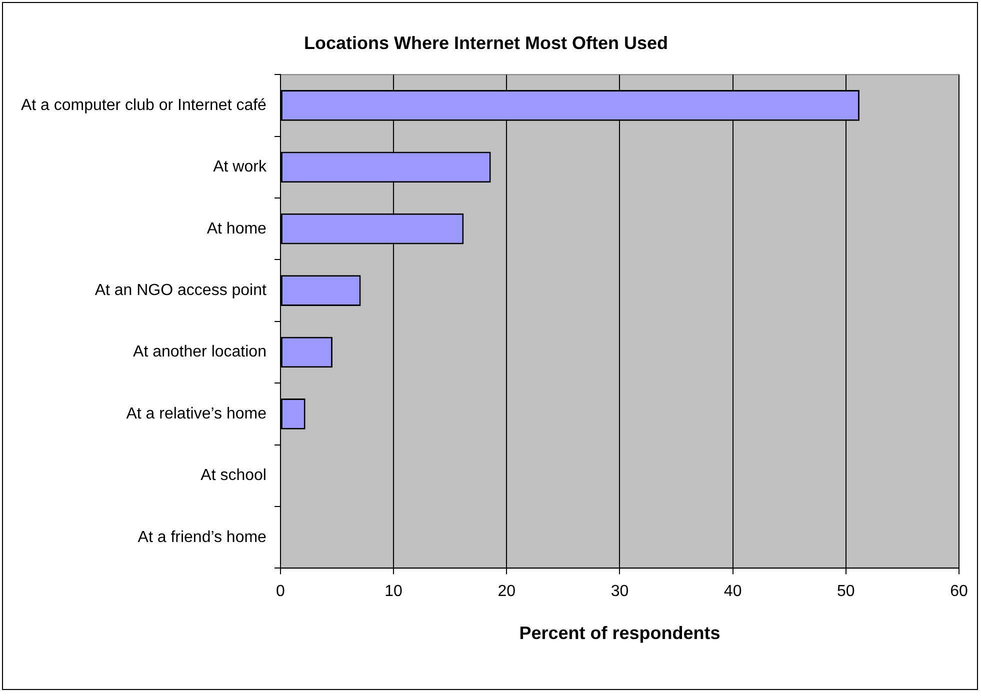 This screenshot has width=981, height=700. What do you see at coordinates (846, 591) in the screenshot?
I see `x-tick-label: 50` at bounding box center [846, 591].